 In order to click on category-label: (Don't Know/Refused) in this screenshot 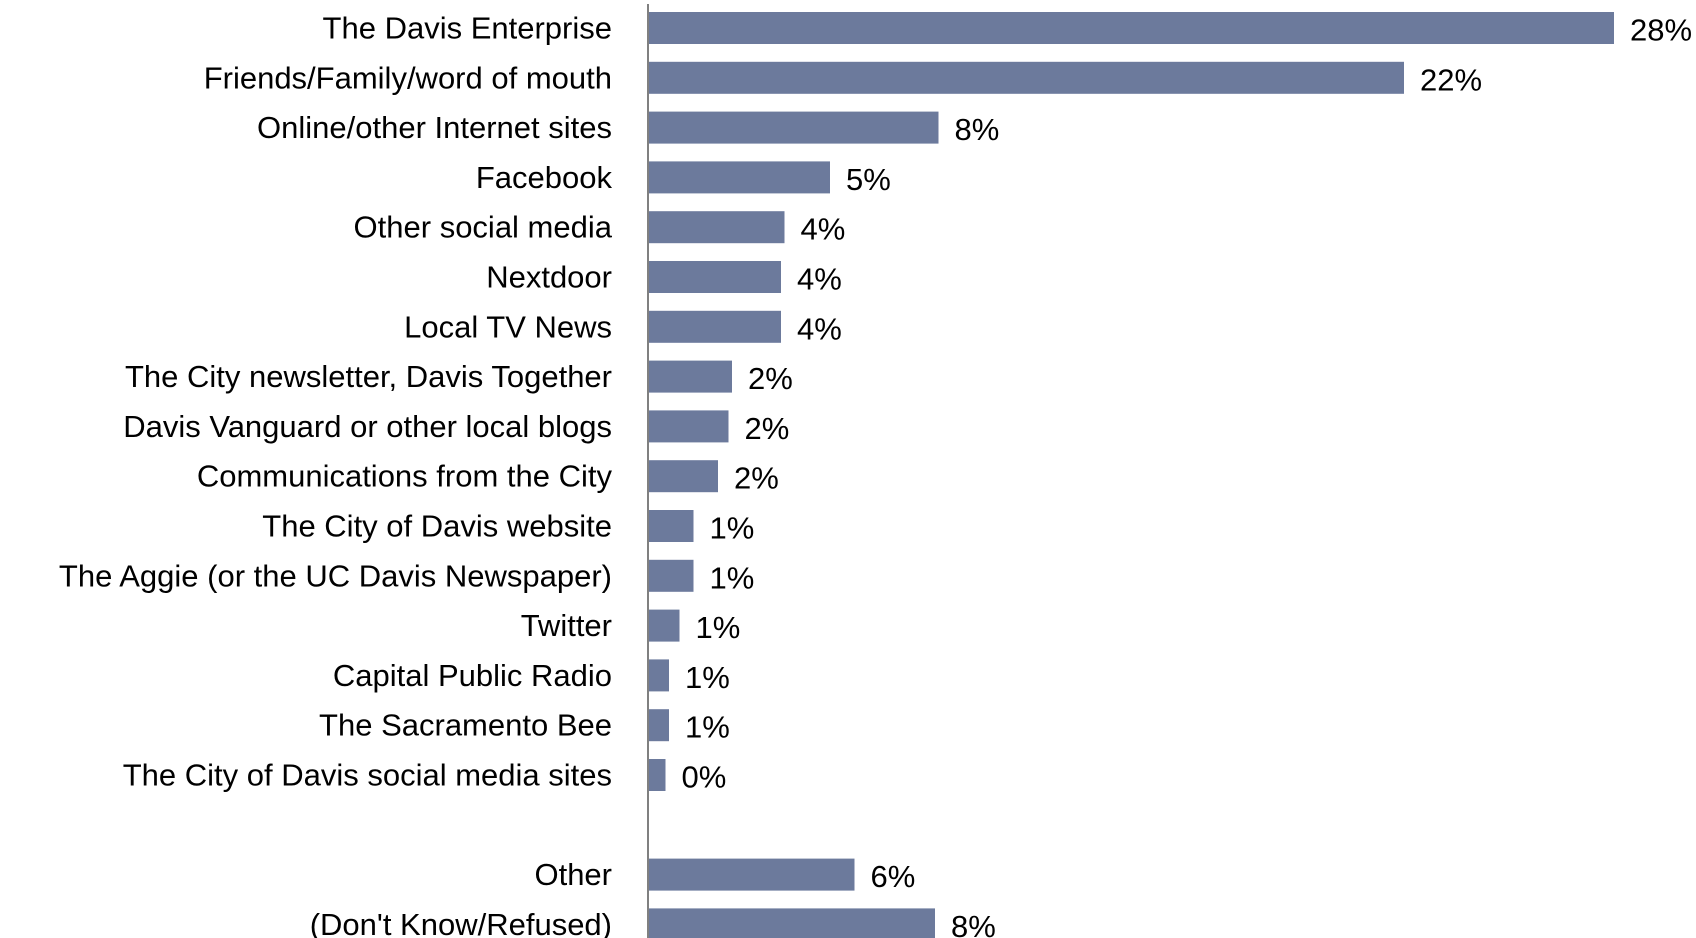, I will do `click(461, 922)`.